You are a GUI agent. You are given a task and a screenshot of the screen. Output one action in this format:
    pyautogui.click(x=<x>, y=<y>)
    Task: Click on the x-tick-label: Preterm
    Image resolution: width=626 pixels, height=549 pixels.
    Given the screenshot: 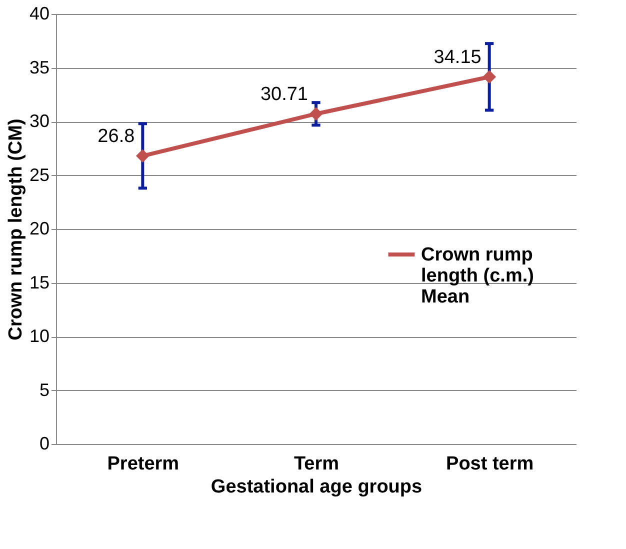 What is the action you would take?
    pyautogui.click(x=143, y=464)
    